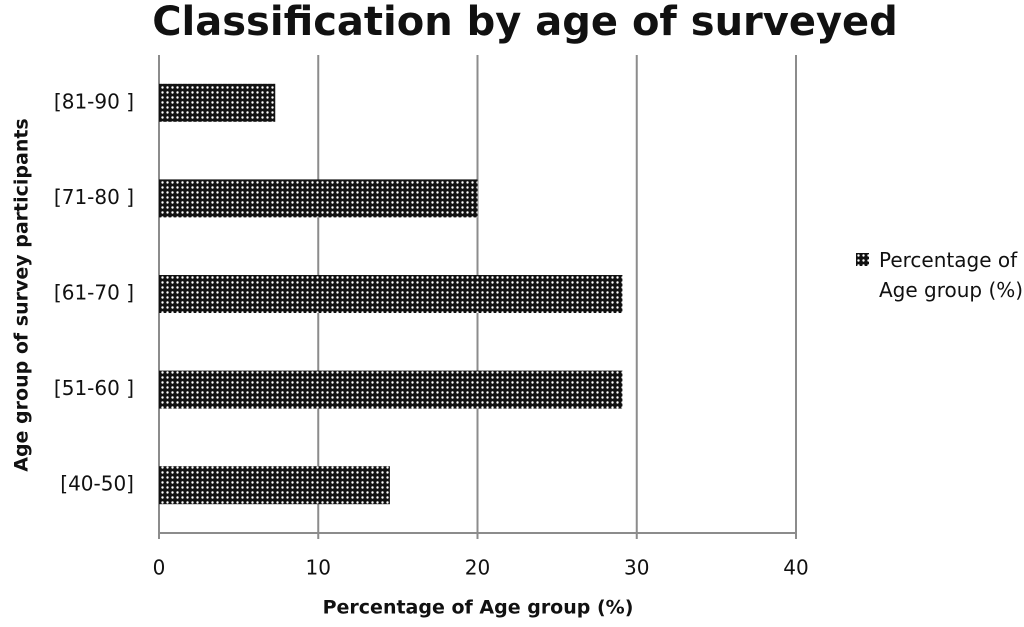  I want to click on chart-title: Classification by age of surveyed, so click(525, 22).